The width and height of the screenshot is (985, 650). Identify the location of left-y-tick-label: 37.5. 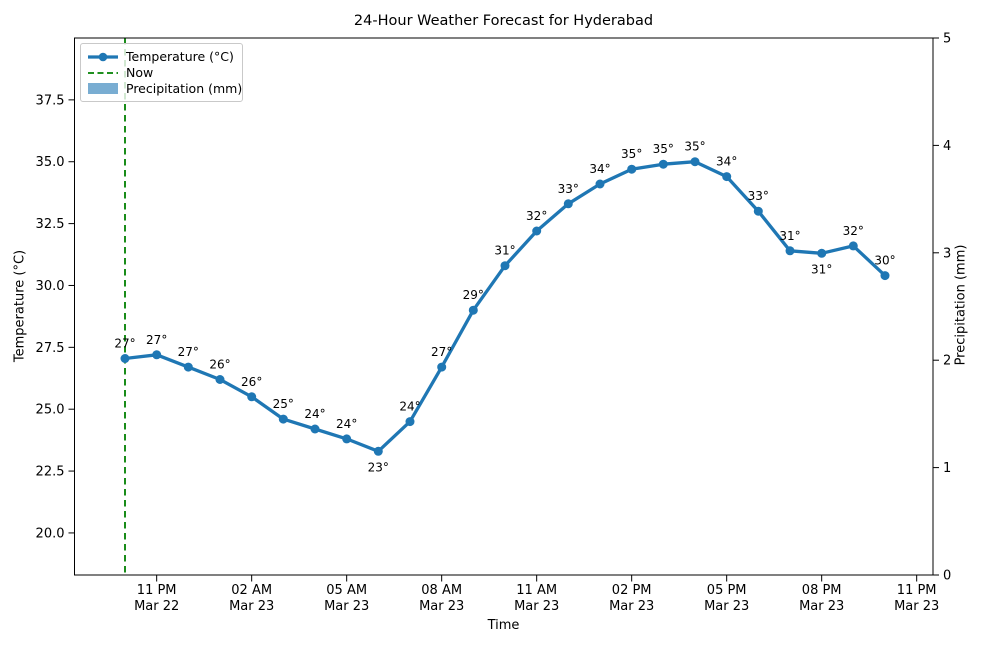
(50, 100).